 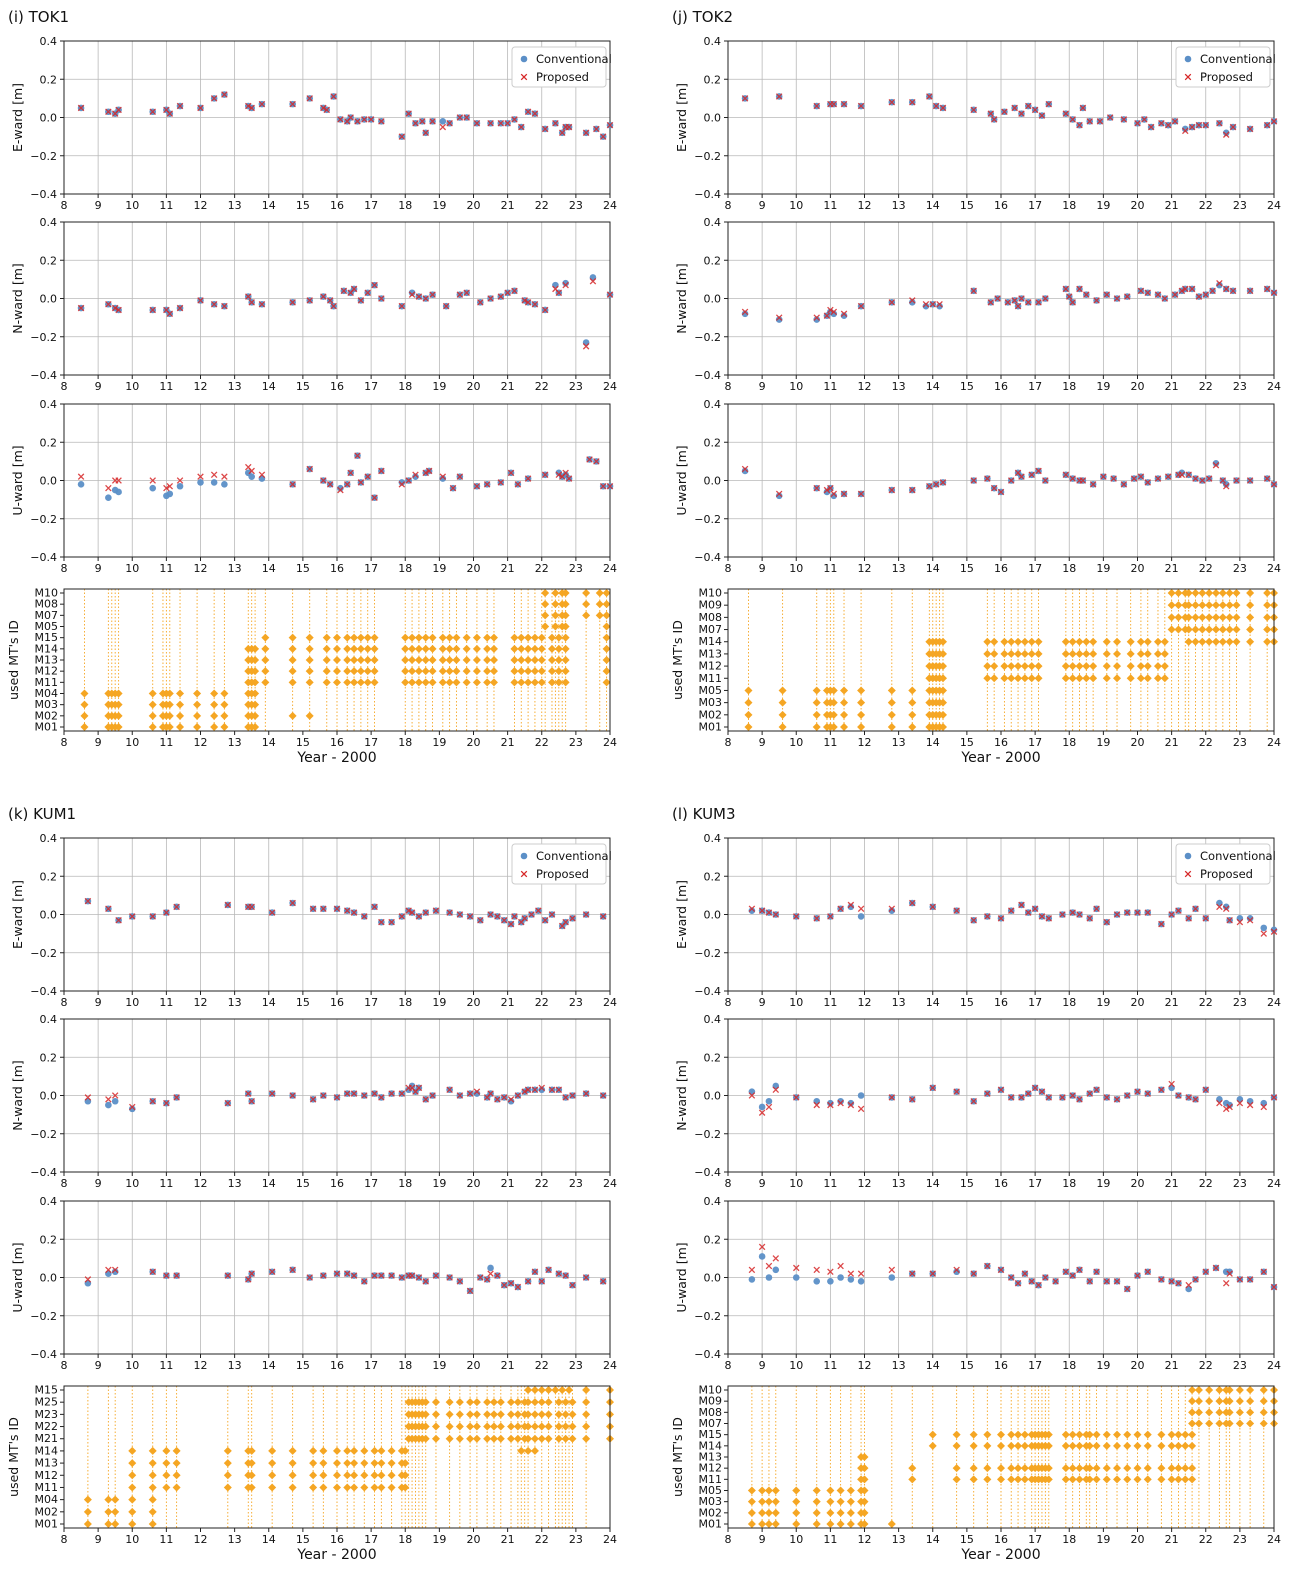 What do you see at coordinates (711, 1501) in the screenshot?
I see `mt-id-label: M03` at bounding box center [711, 1501].